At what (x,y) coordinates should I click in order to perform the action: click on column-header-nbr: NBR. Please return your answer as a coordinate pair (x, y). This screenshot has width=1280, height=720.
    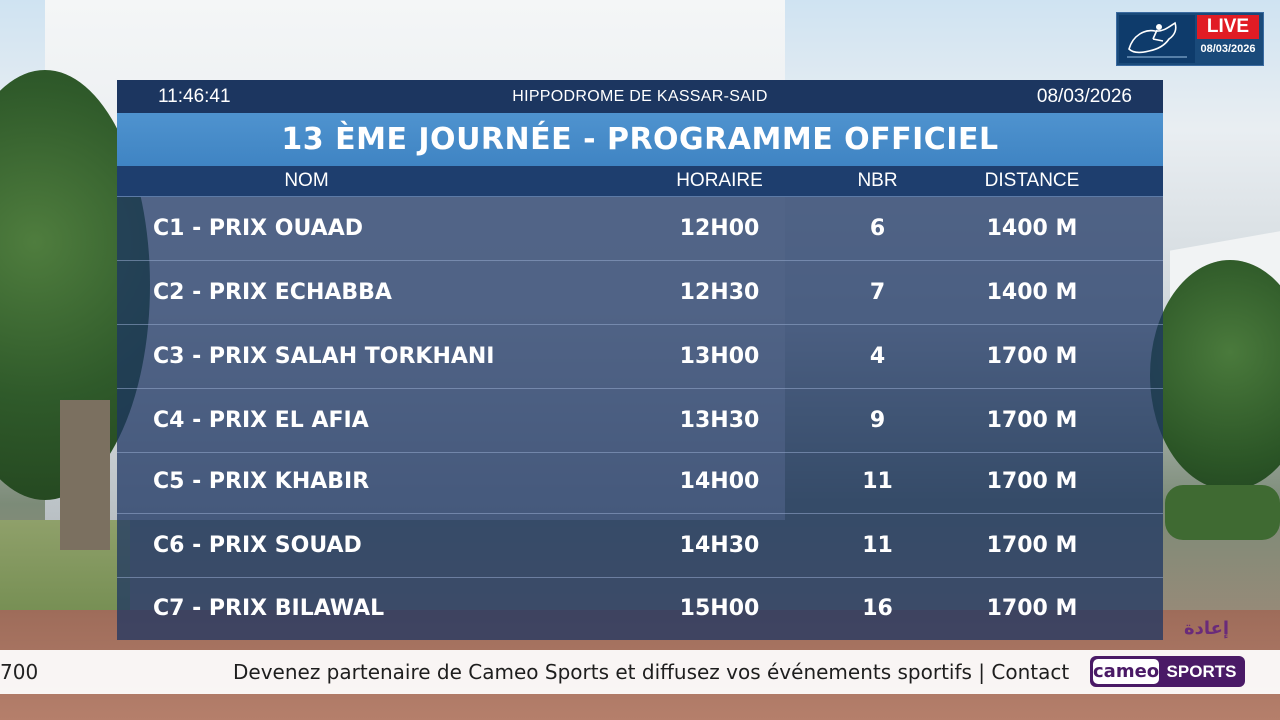
    Looking at the image, I should click on (877, 180).